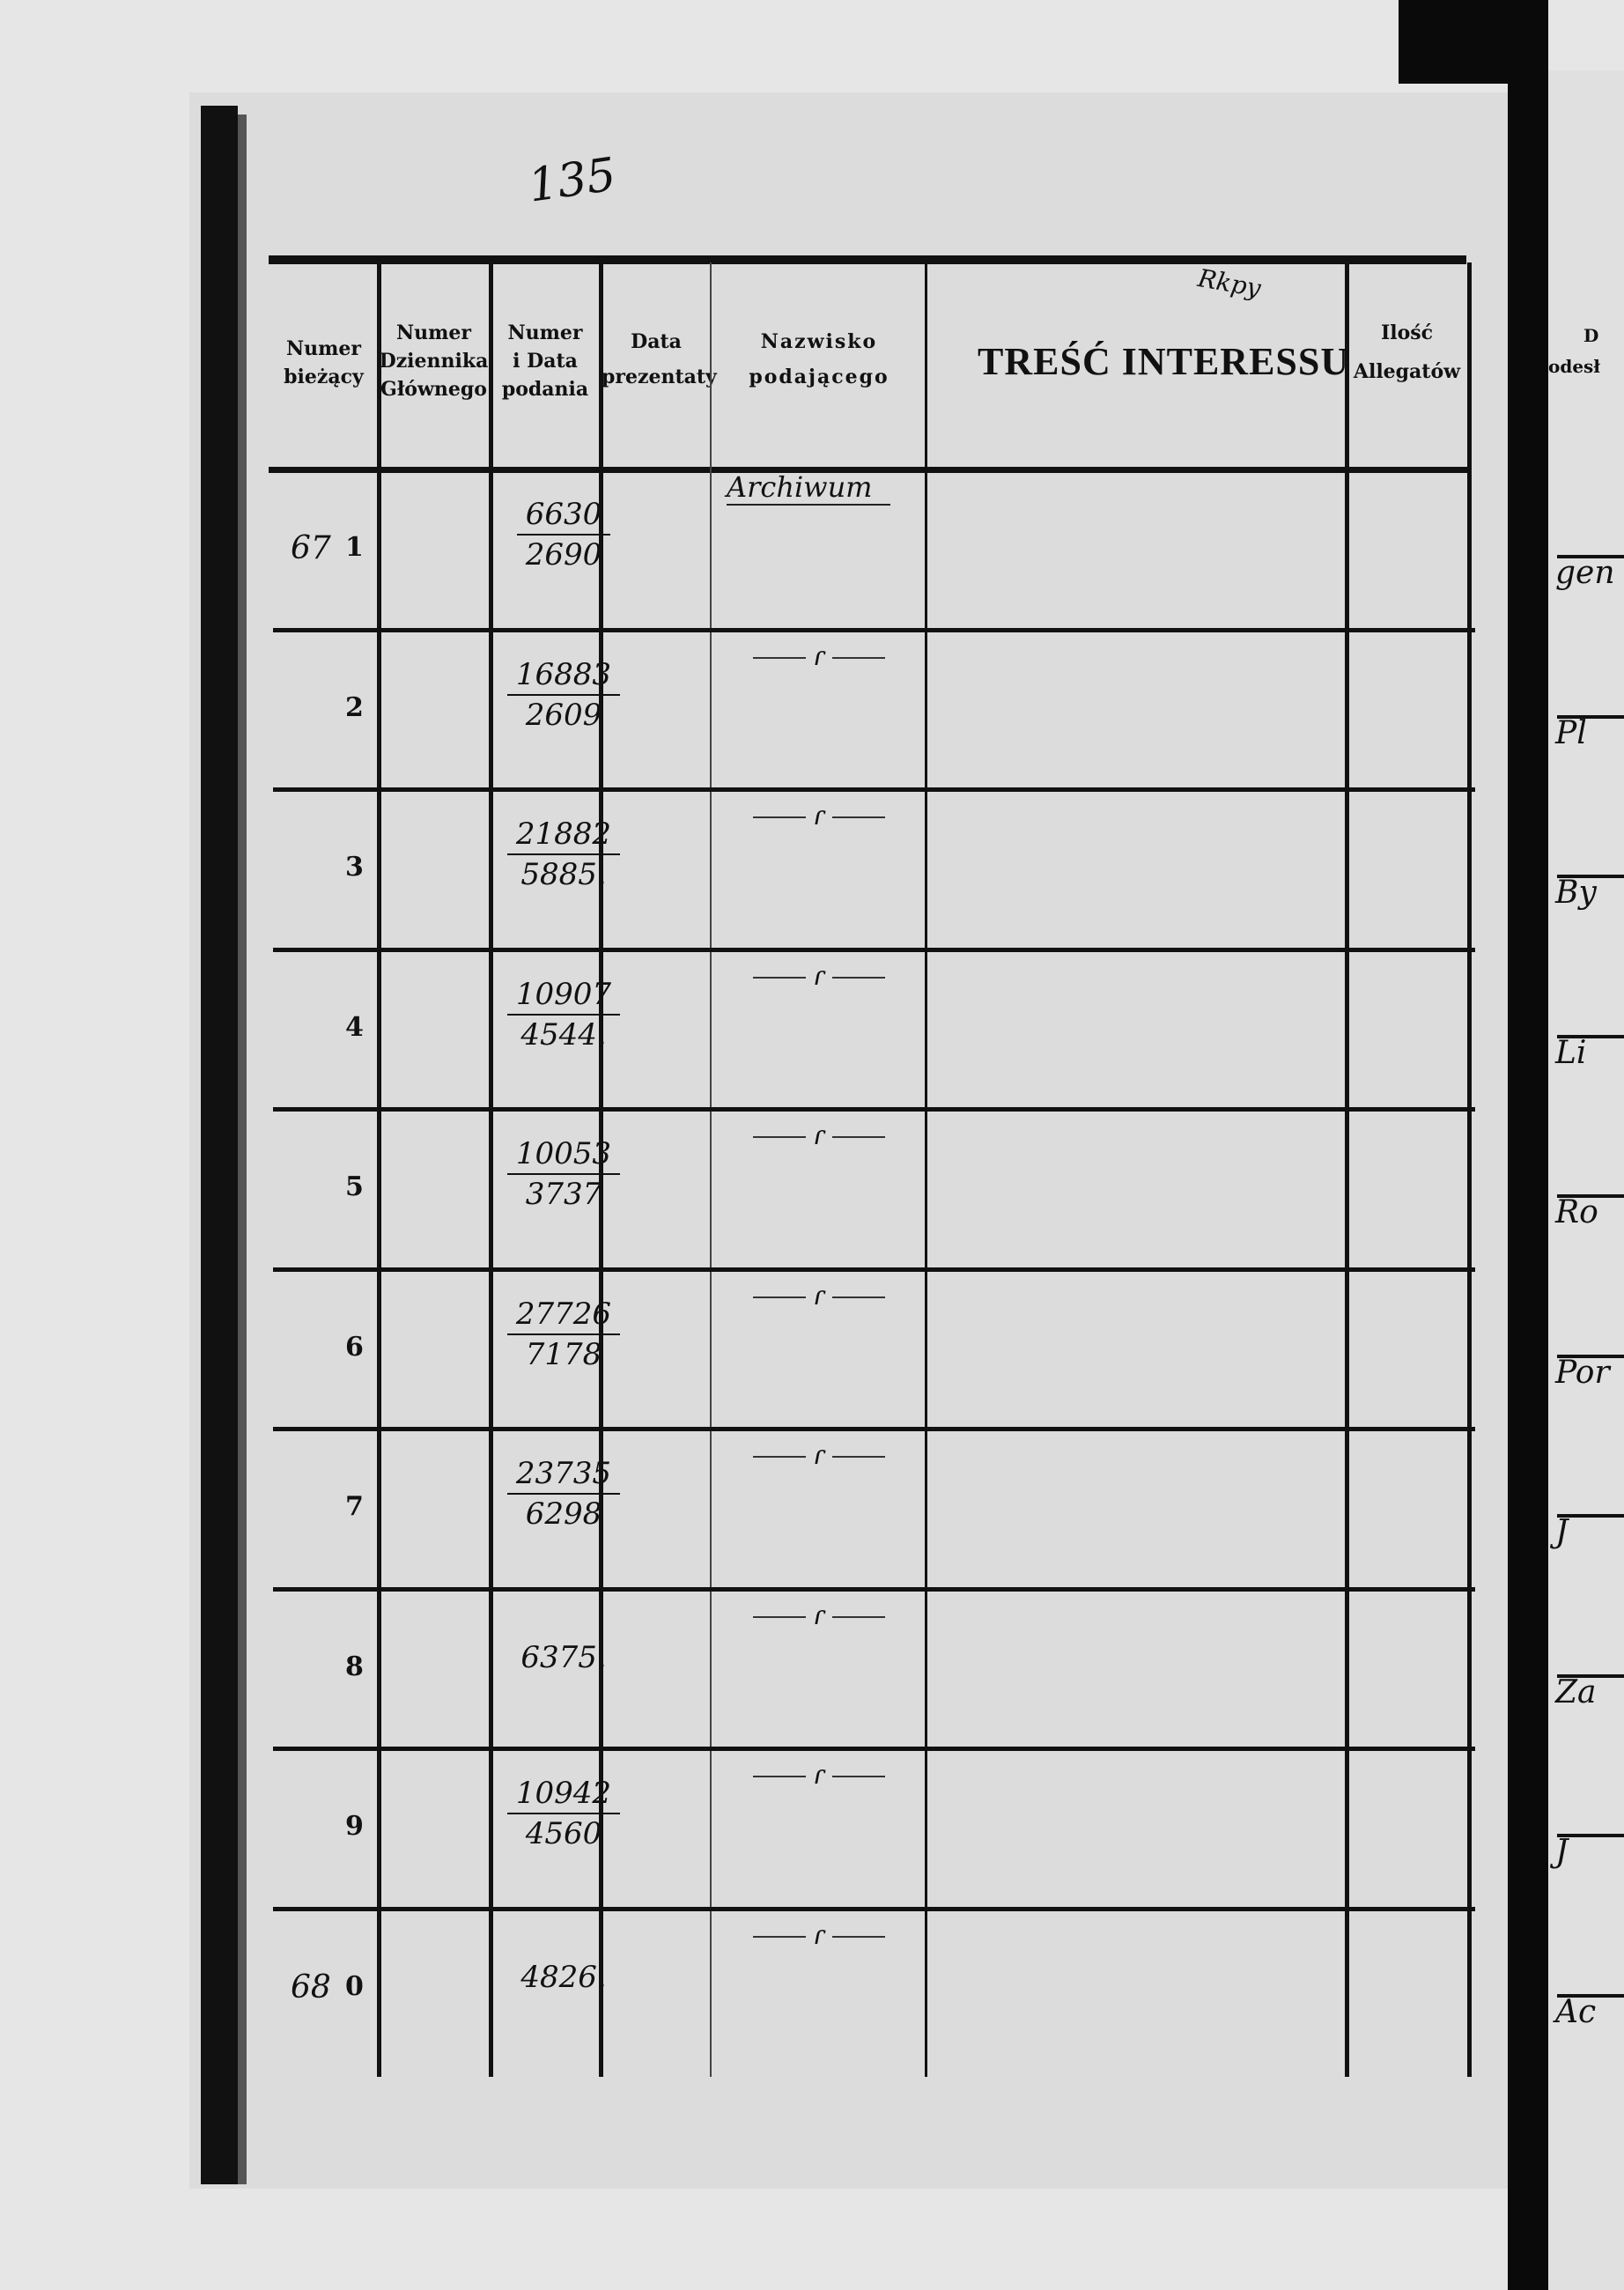  I want to click on filing-date: 5885., so click(563, 874).